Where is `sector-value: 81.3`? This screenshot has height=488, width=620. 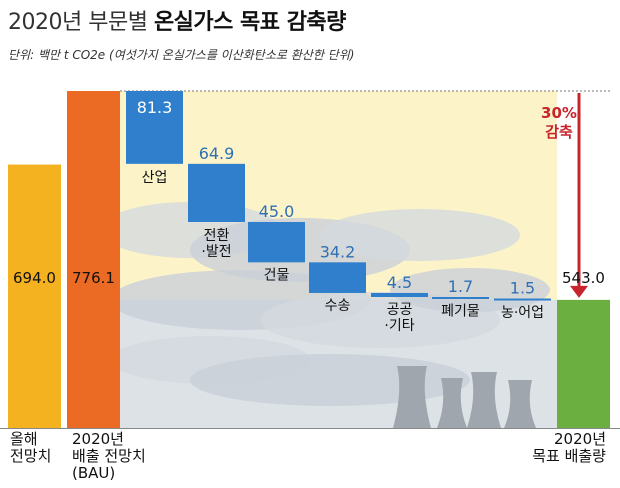 sector-value: 81.3 is located at coordinates (155, 107).